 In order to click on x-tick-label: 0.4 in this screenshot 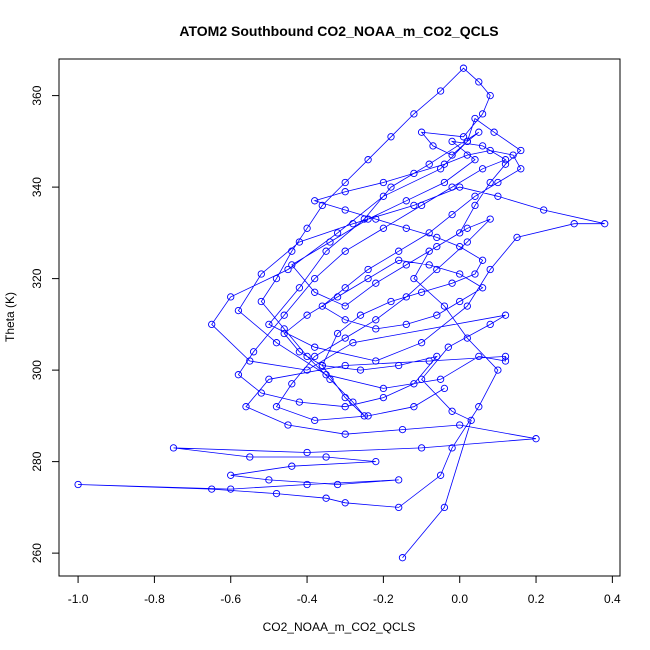, I will do `click(612, 599)`.